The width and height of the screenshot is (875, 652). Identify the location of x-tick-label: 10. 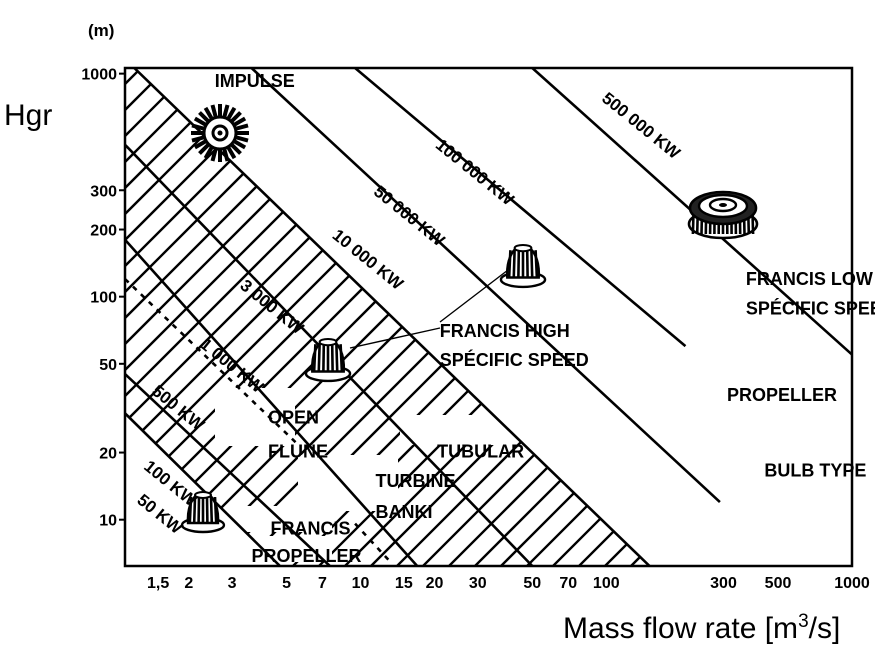
(361, 583).